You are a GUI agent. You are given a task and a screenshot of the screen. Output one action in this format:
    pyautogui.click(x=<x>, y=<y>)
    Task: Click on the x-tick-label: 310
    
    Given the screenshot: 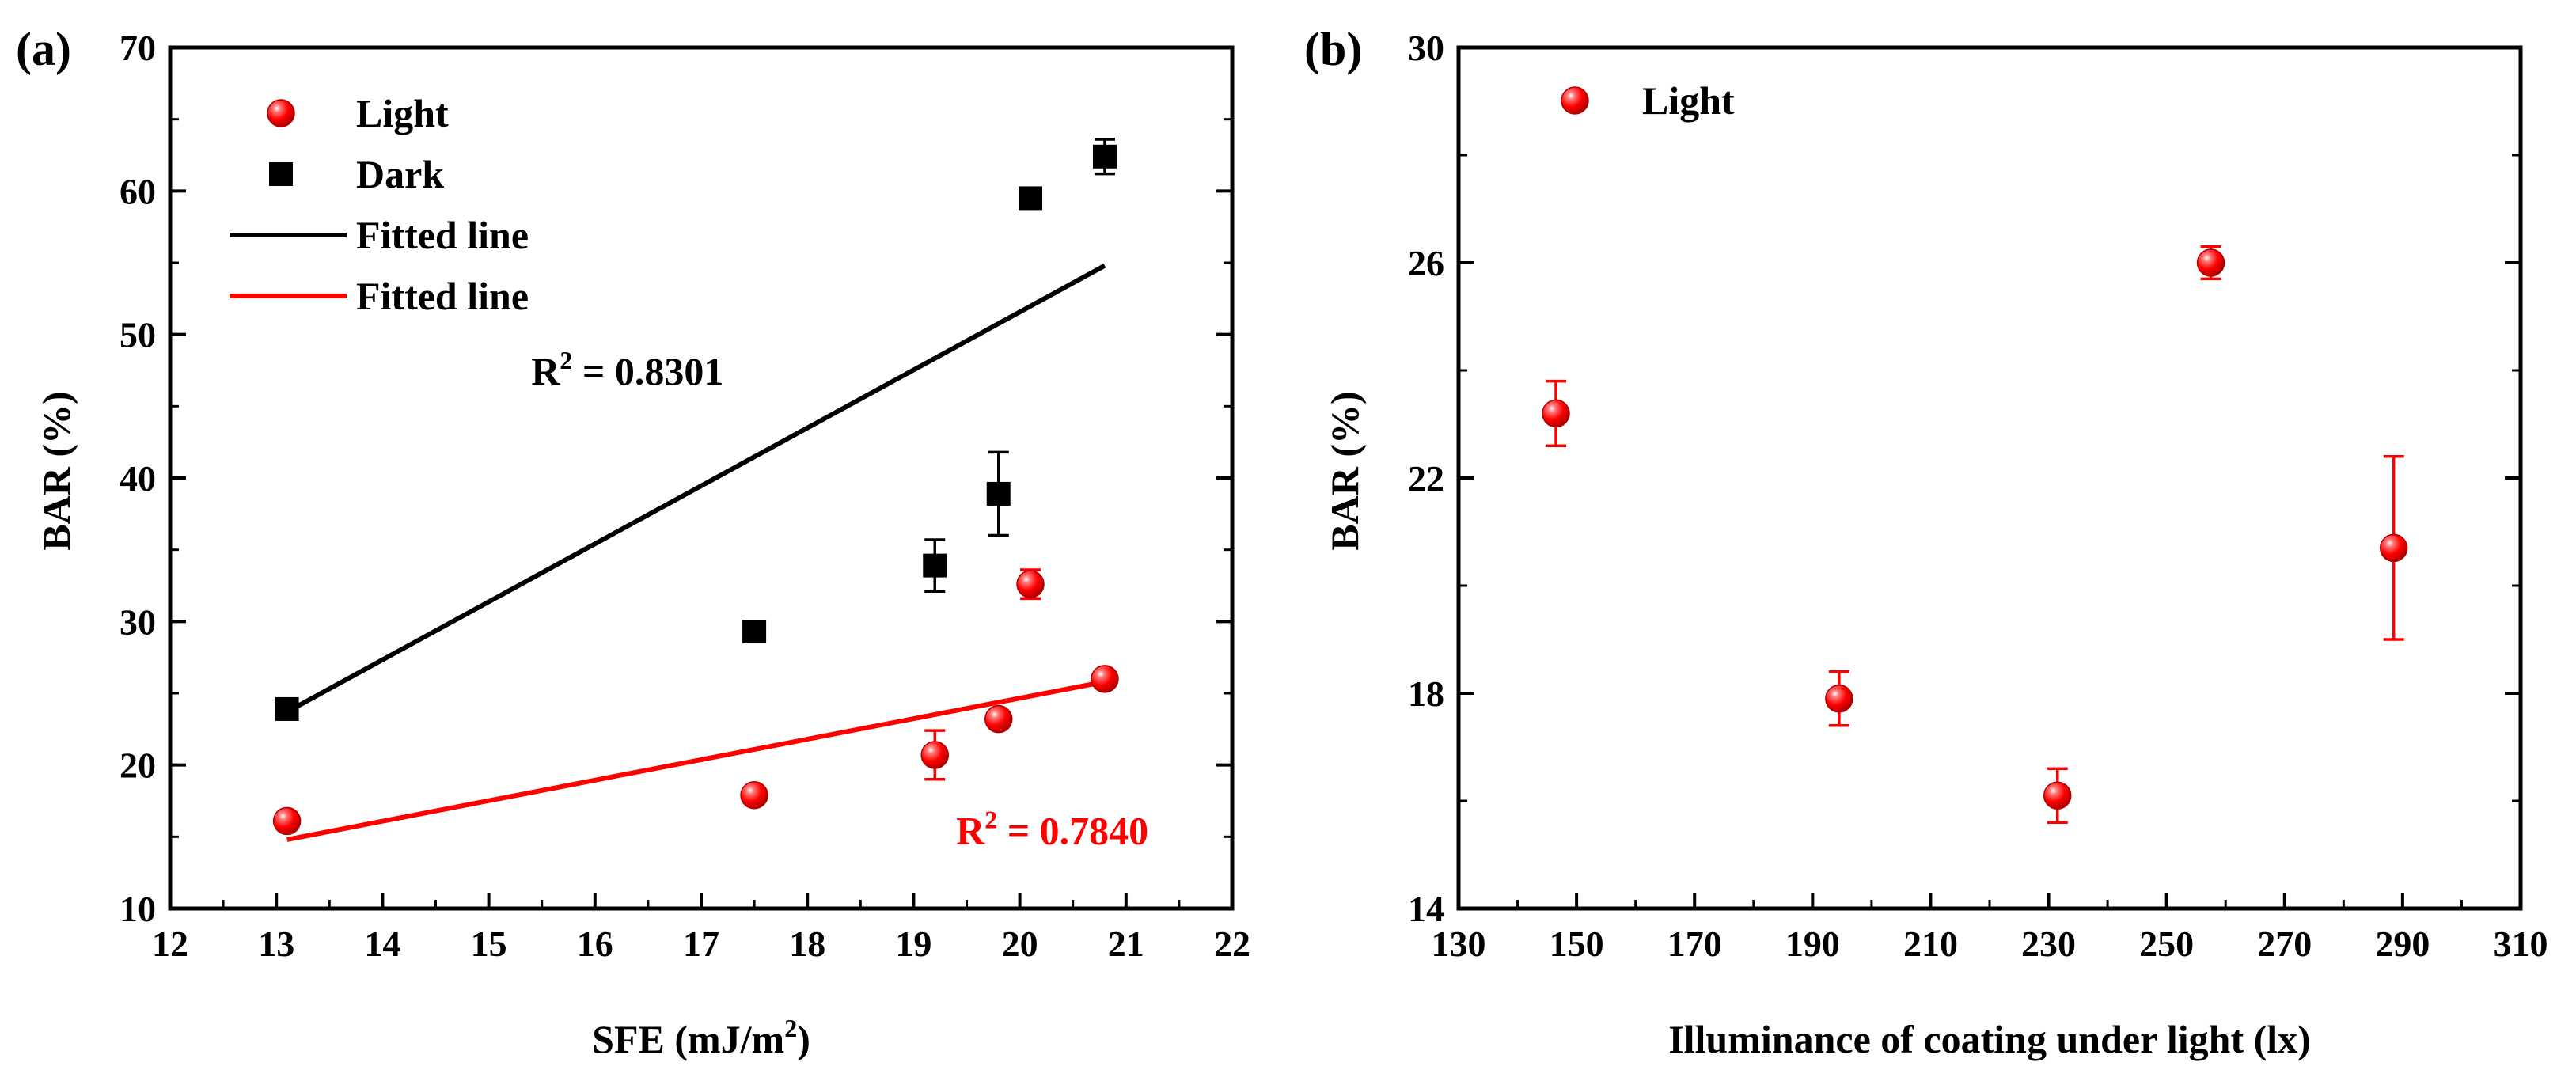 What is the action you would take?
    pyautogui.click(x=2521, y=944)
    